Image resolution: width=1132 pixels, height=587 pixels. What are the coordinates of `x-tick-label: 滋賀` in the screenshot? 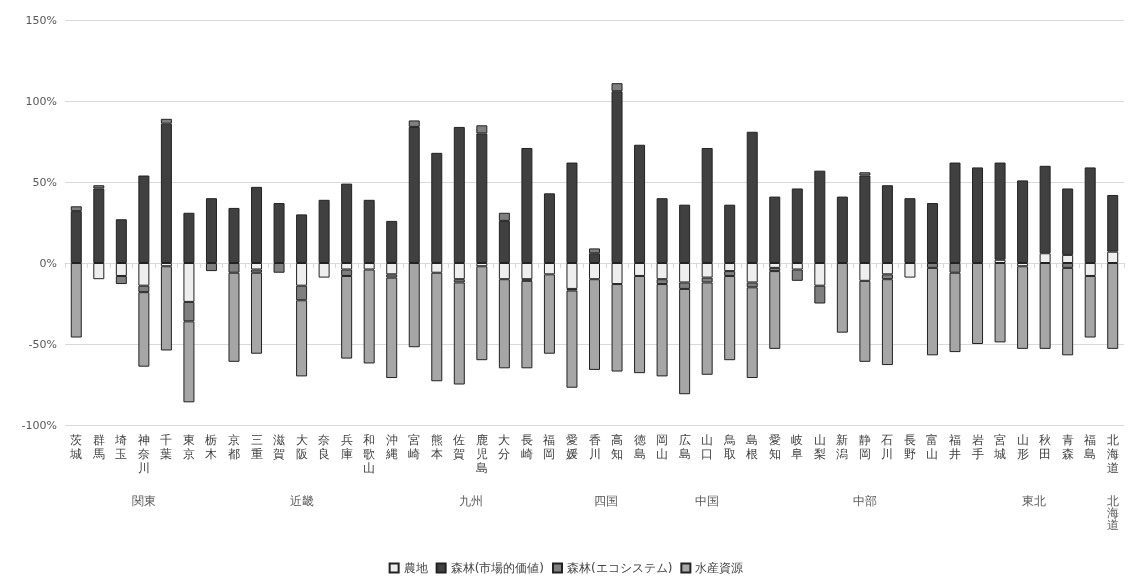 It's located at (279, 447).